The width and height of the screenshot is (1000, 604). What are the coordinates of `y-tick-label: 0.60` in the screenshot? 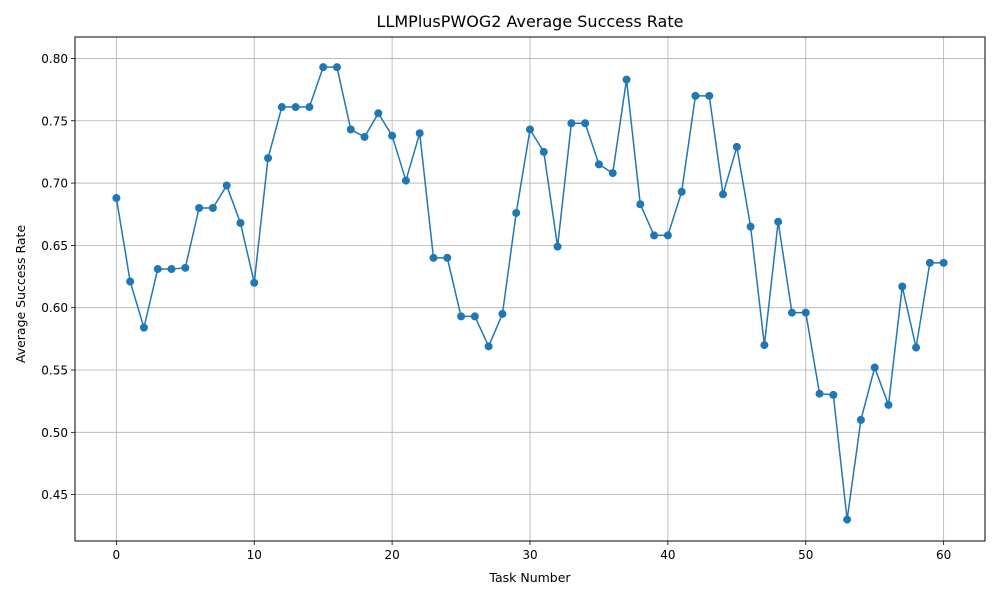 It's located at (54, 308).